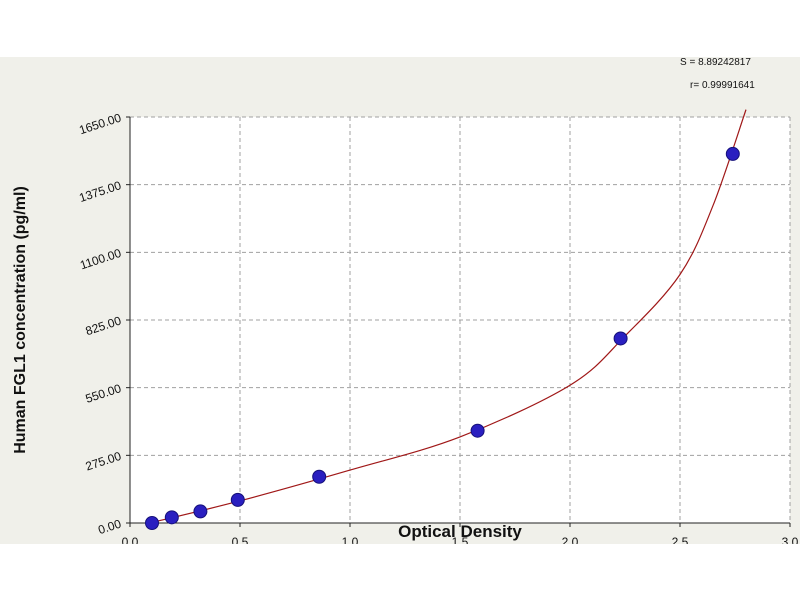 This screenshot has height=600, width=800. Describe the element at coordinates (109, 526) in the screenshot. I see `y-tick-label: 0.00` at that location.